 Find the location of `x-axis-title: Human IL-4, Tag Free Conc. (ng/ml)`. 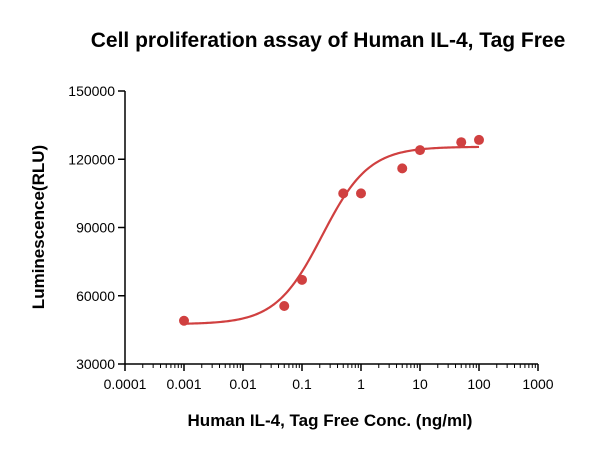

x-axis-title: Human IL-4, Tag Free Conc. (ng/ml) is located at coordinates (330, 420).